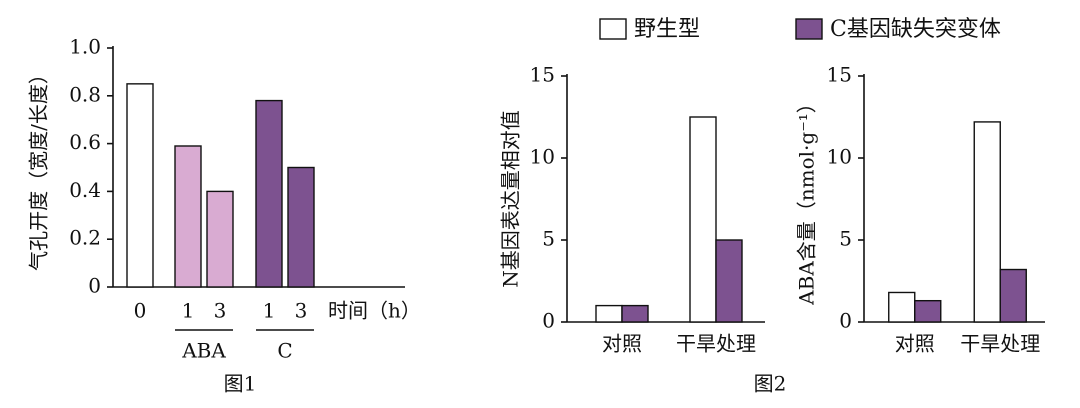  What do you see at coordinates (85, 47) in the screenshot?
I see `y-tick-label: 1.0` at bounding box center [85, 47].